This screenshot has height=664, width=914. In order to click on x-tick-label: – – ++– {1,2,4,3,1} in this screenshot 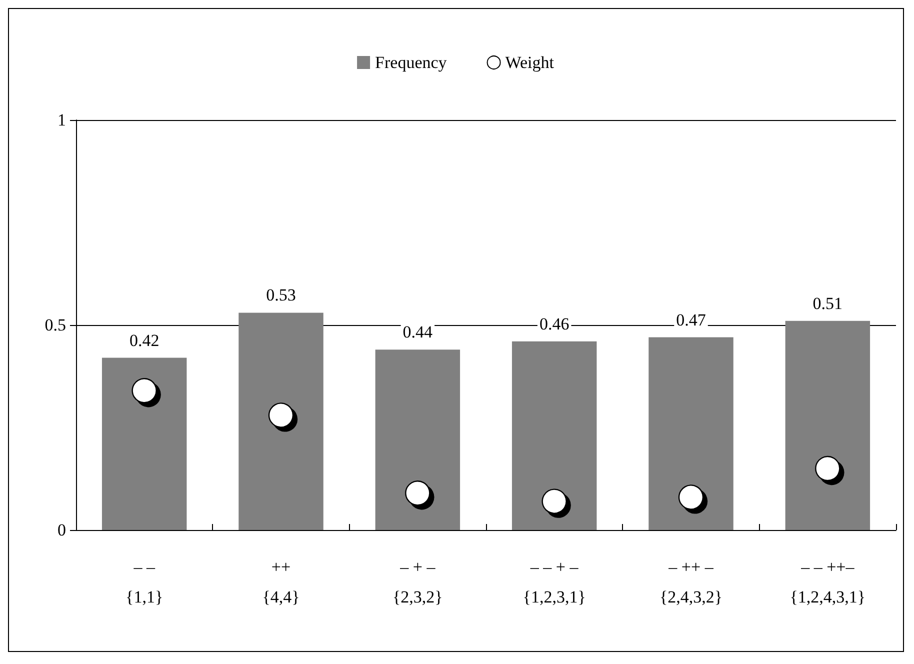, I will do `click(828, 582)`.